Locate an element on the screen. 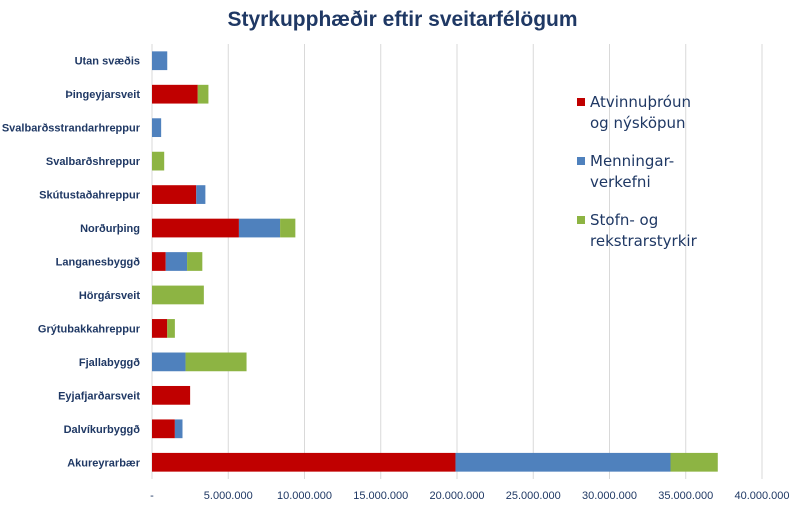 Image resolution: width=805 pixels, height=510 pixels. x-tick-label: 30.000.000 is located at coordinates (609, 496).